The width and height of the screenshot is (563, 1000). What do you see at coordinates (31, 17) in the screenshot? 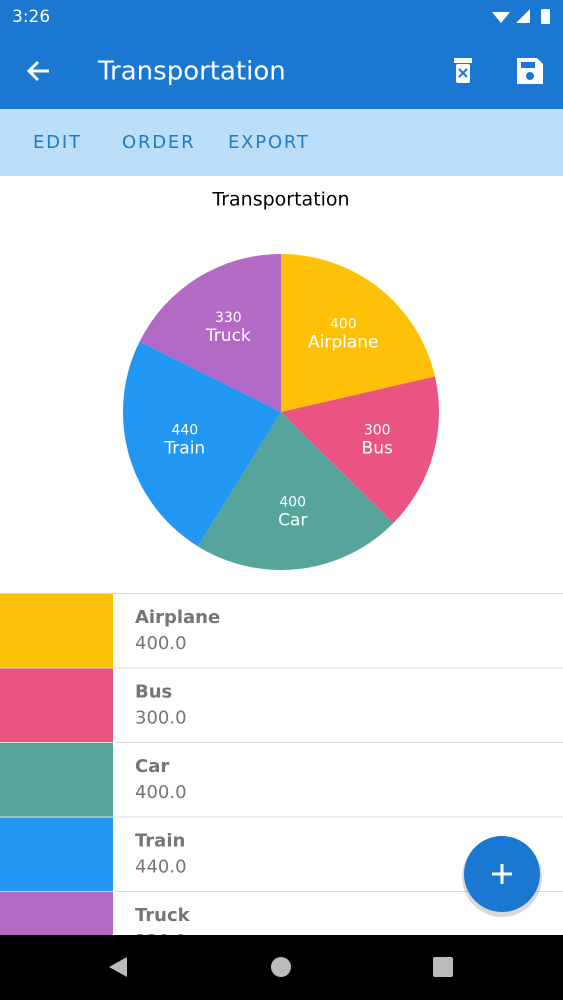
I see `status-time: 3:26` at bounding box center [31, 17].